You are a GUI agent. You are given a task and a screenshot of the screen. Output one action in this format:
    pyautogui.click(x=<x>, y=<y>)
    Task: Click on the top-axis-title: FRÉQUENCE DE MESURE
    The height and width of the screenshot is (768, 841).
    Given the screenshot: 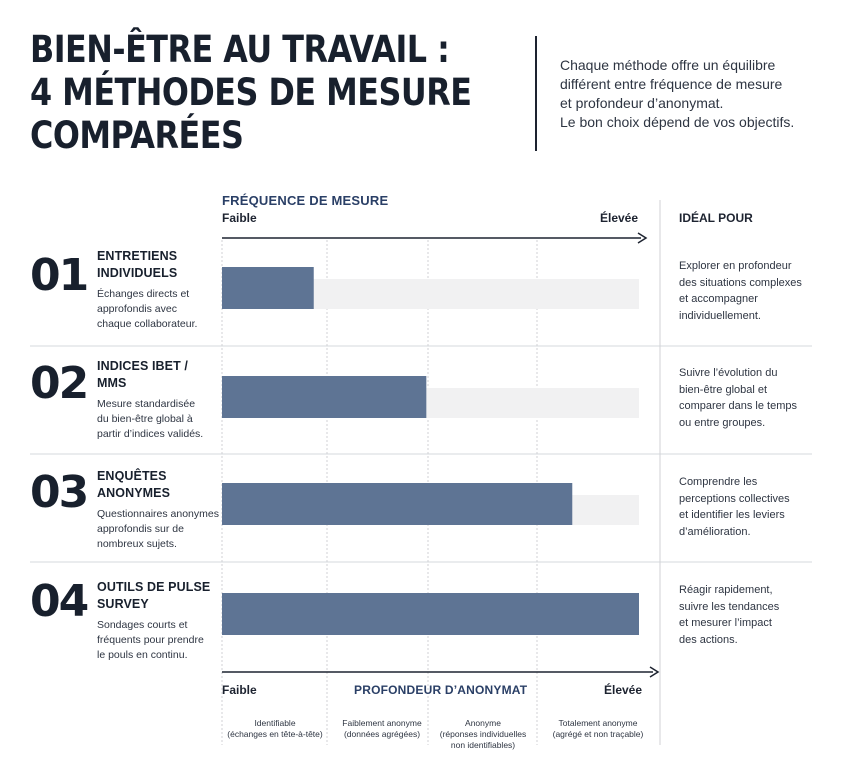 What is the action you would take?
    pyautogui.click(x=305, y=200)
    